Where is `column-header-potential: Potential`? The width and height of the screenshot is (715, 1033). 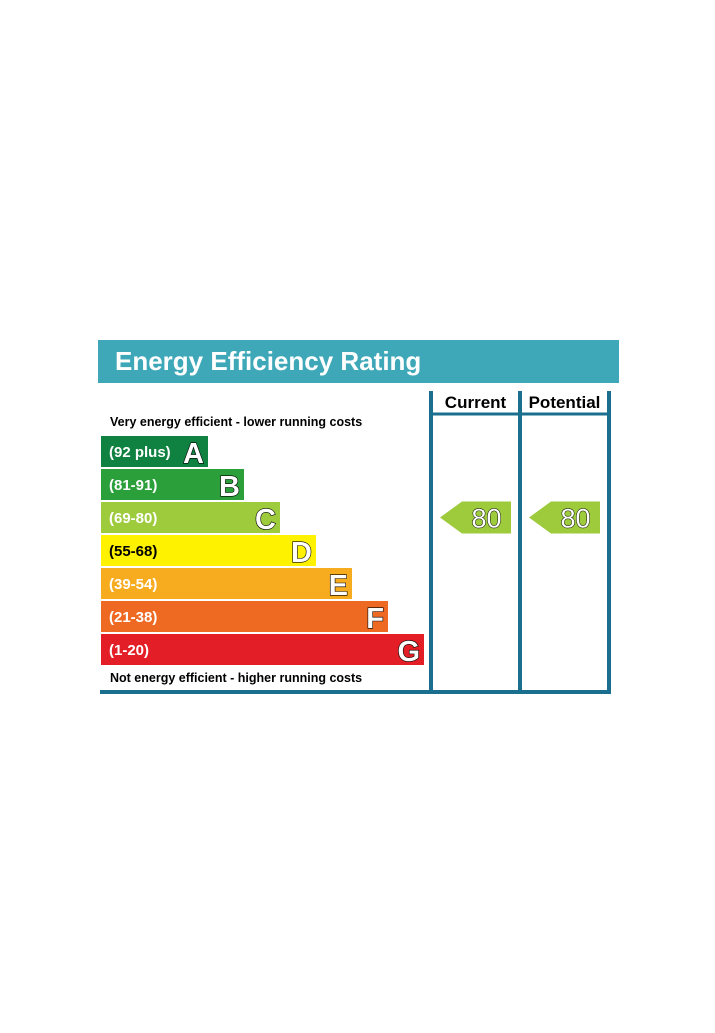
column-header-potential: Potential is located at coordinates (565, 402).